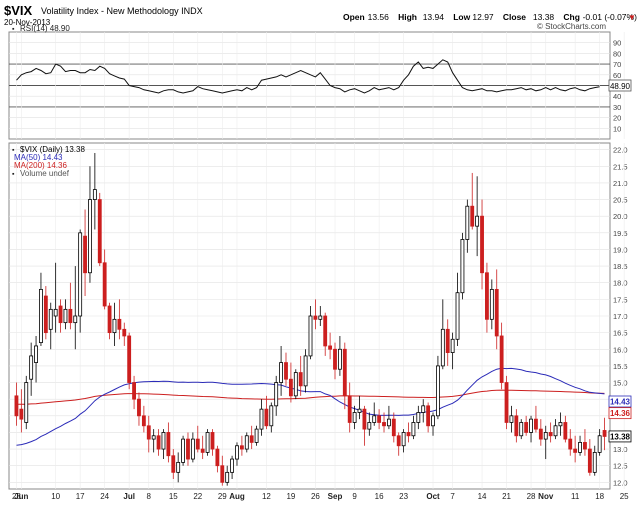  Describe the element at coordinates (266, 496) in the screenshot. I see `x-tick-label: 12` at that location.